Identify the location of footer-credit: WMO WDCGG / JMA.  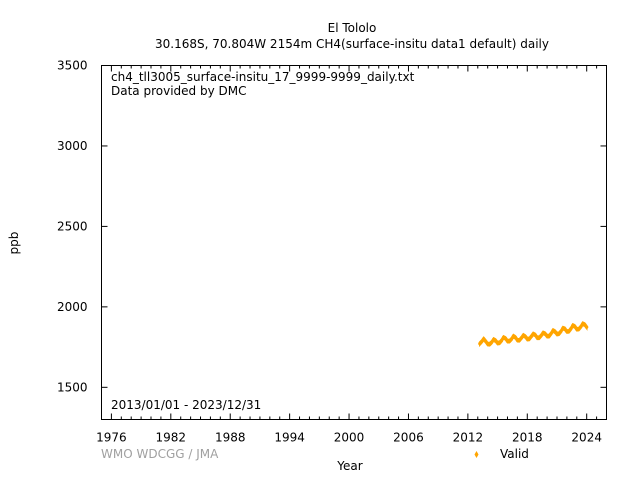
(160, 454).